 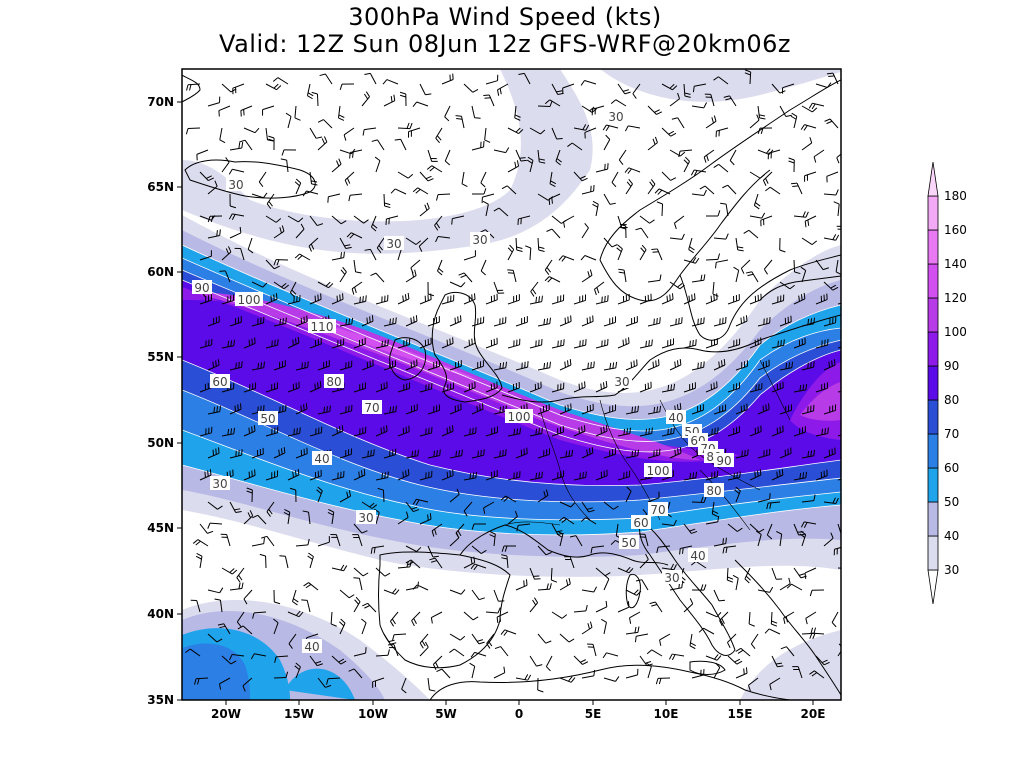 What do you see at coordinates (322, 458) in the screenshot?
I see `contour-label: 40` at bounding box center [322, 458].